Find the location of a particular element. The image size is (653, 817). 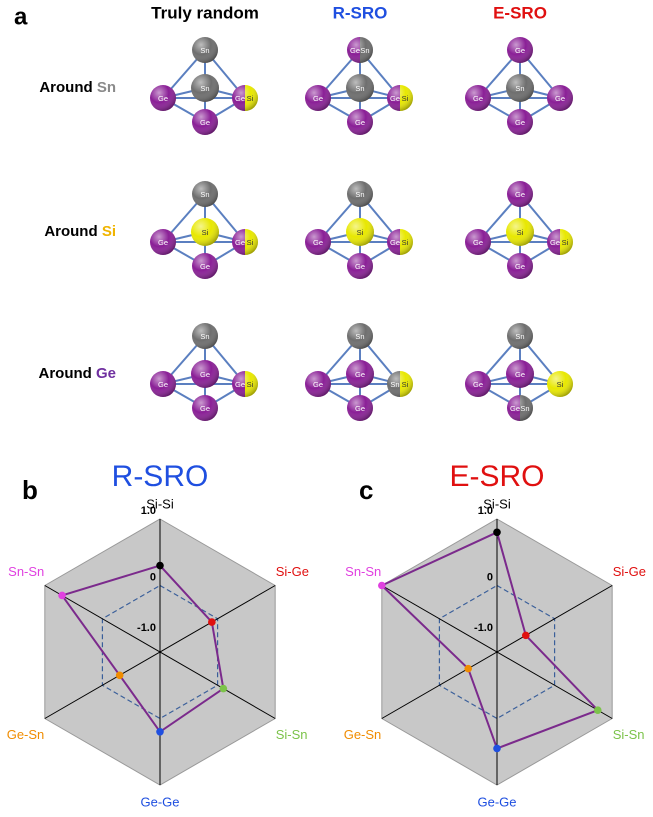

tetrahedron: Ge Ge Ge Sn Ge is located at coordinates (519, 86).